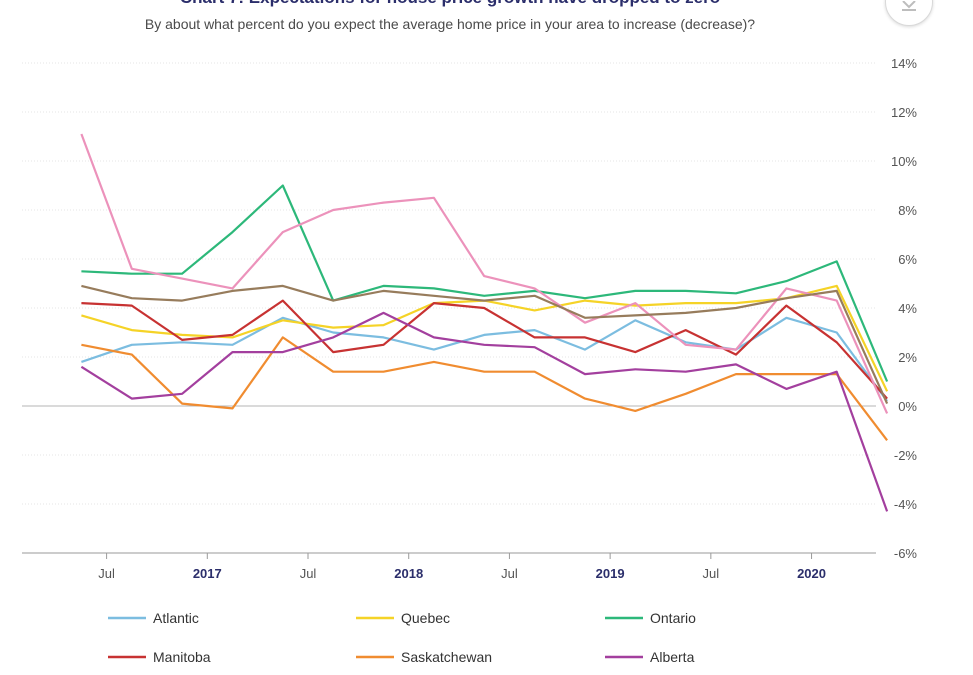 This screenshot has width=973, height=675. I want to click on legend-item: Ontario, so click(650, 618).